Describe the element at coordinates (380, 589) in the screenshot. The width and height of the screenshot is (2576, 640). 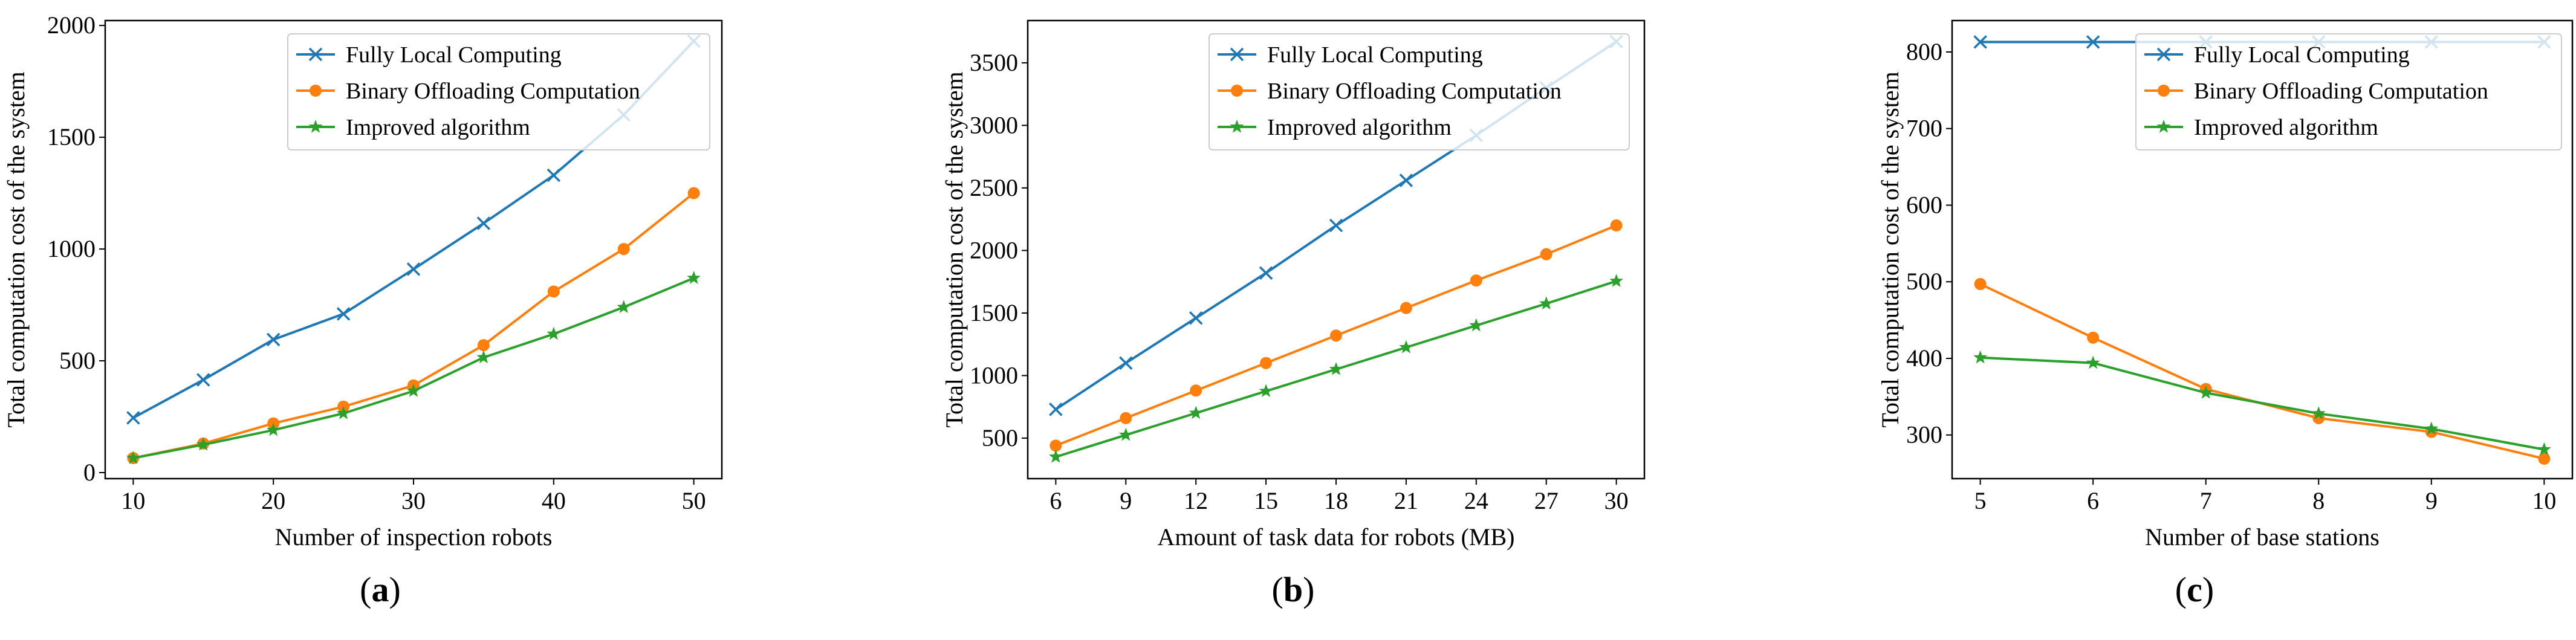
I see `caption-letter: a` at that location.